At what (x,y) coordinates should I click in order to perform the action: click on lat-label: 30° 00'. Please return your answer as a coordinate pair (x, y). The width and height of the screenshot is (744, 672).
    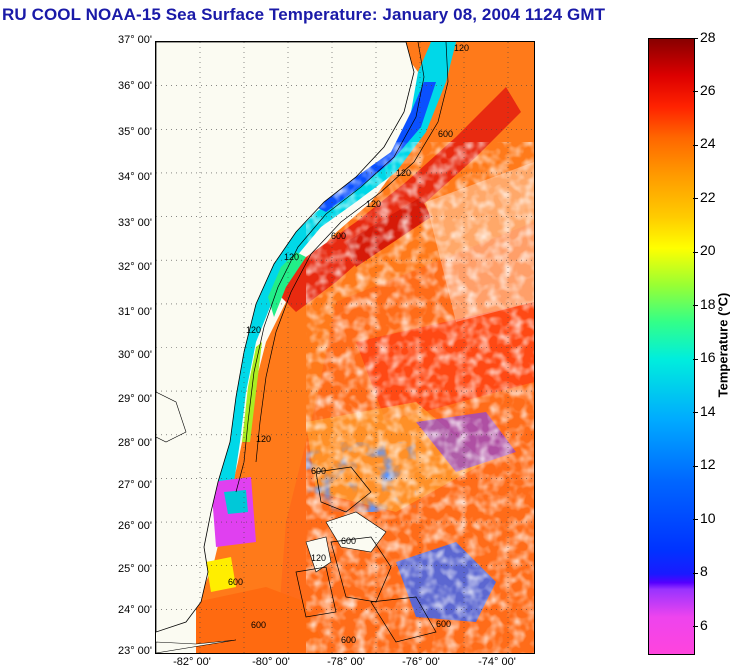
    Looking at the image, I should click on (134, 355).